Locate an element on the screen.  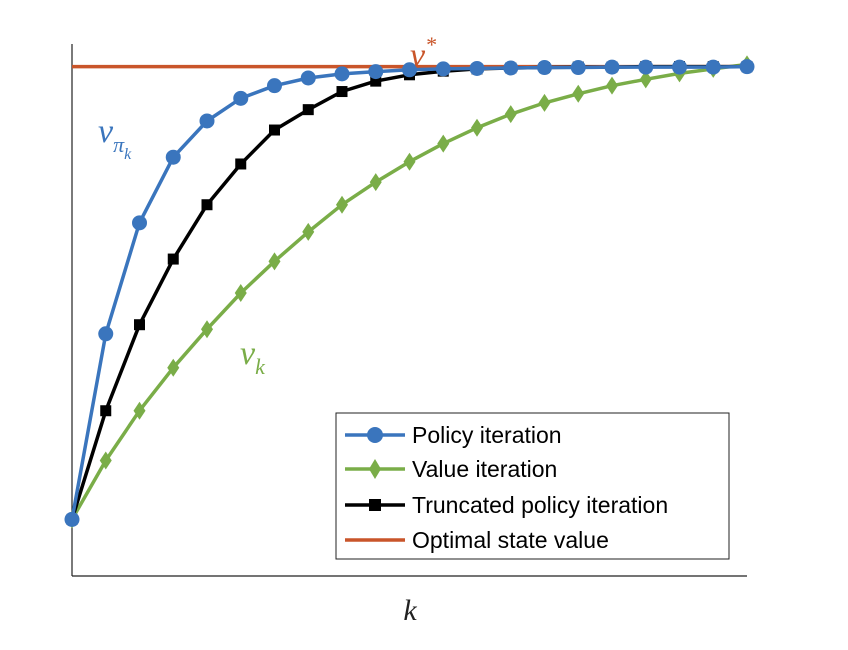
legend-marker-value is located at coordinates (375, 469).